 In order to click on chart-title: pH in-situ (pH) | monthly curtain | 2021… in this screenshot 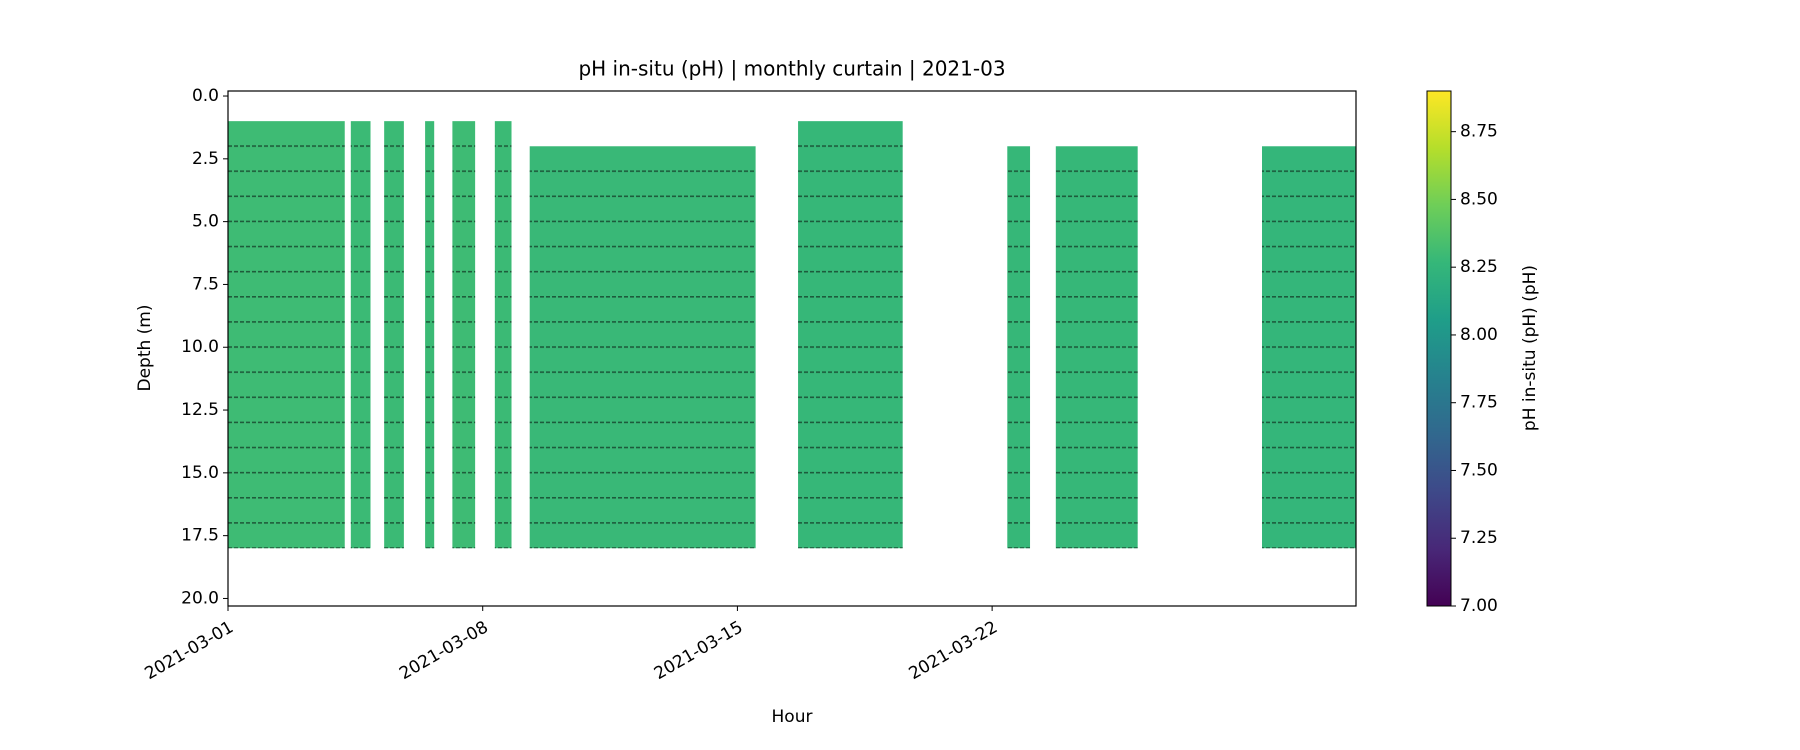, I will do `click(791, 69)`.